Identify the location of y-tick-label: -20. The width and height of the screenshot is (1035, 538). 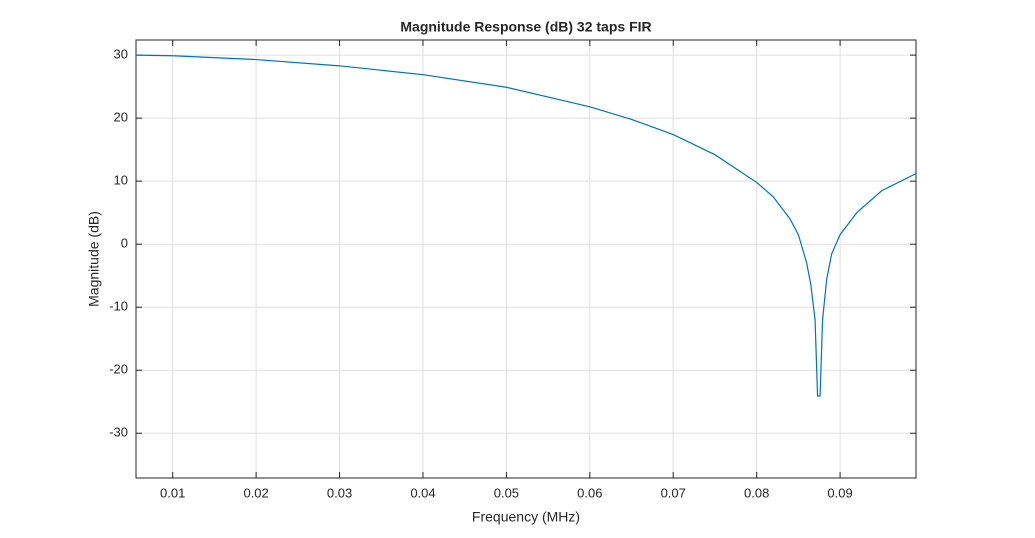
(118, 369).